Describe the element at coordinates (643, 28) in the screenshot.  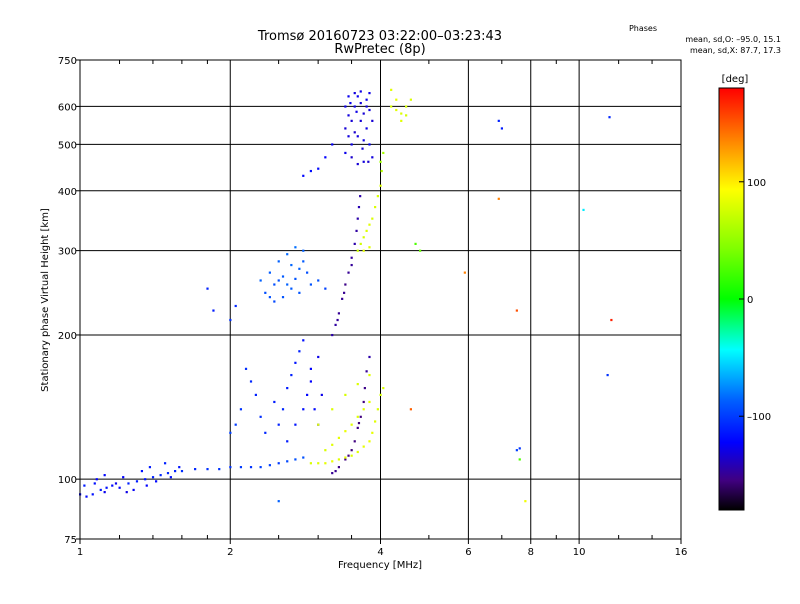
I see `phase-heading: Phases` at that location.